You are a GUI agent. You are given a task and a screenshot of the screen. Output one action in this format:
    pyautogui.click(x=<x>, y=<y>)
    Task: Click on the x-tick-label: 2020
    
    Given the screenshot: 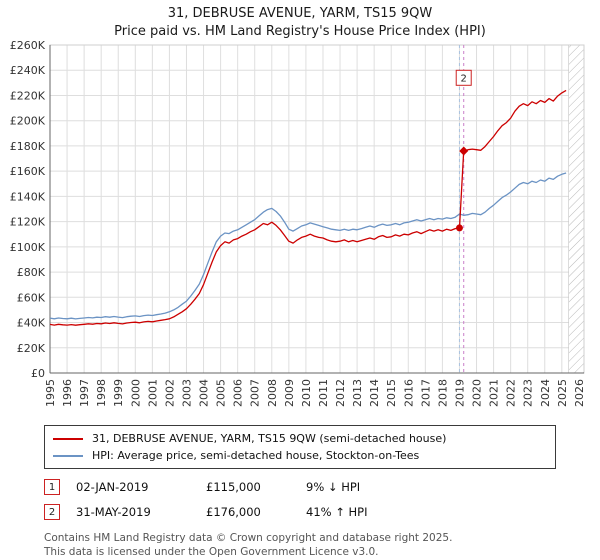 What is the action you would take?
    pyautogui.click(x=477, y=393)
    